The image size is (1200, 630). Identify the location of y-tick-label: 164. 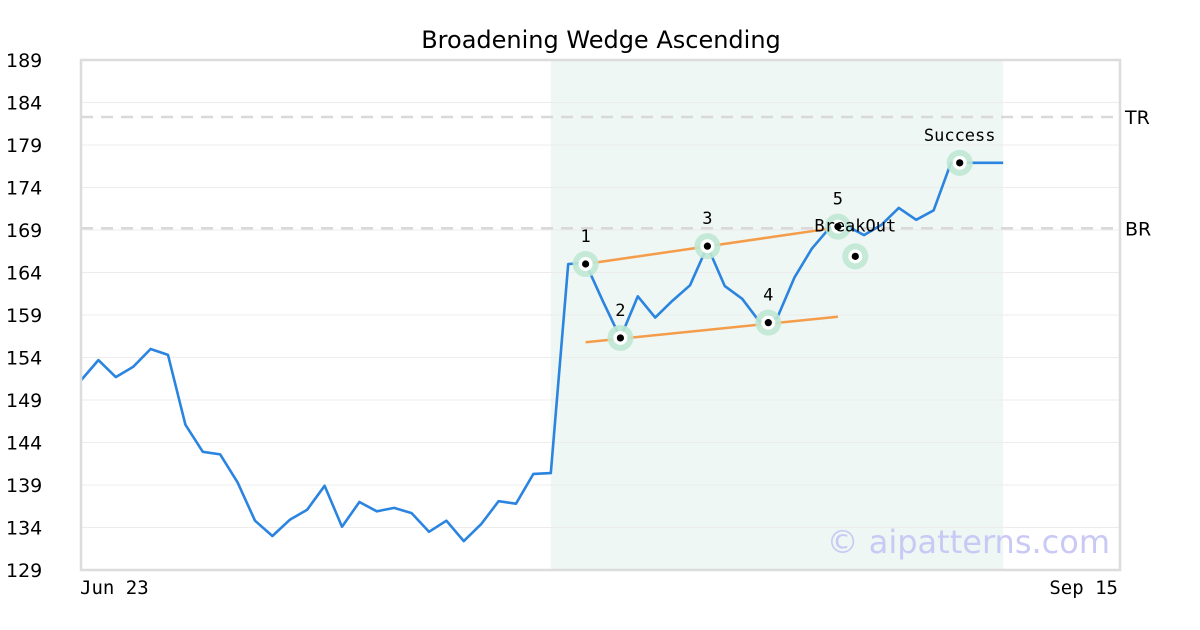
(24, 274).